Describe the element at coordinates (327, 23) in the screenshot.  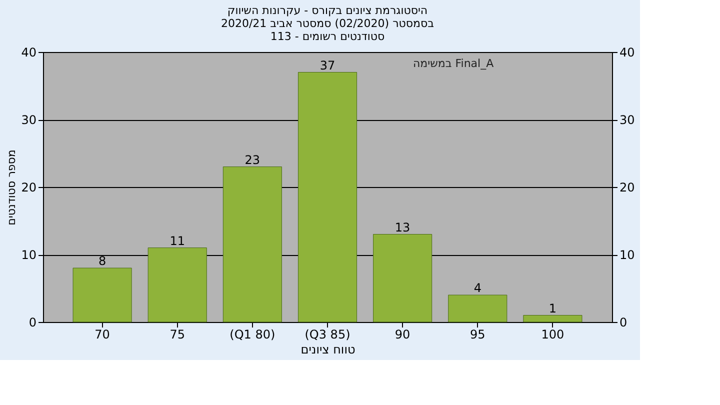
I see `text: בסמסטר (02/2020) סמסטר אביב 2020/21` at that location.